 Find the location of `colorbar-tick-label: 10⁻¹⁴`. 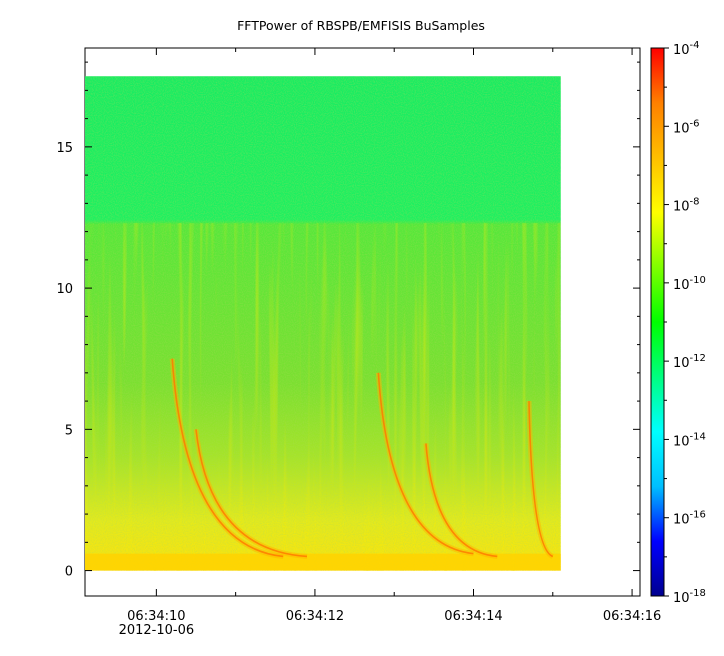

colorbar-tick-label: 10⁻¹⁴ is located at coordinates (689, 440).